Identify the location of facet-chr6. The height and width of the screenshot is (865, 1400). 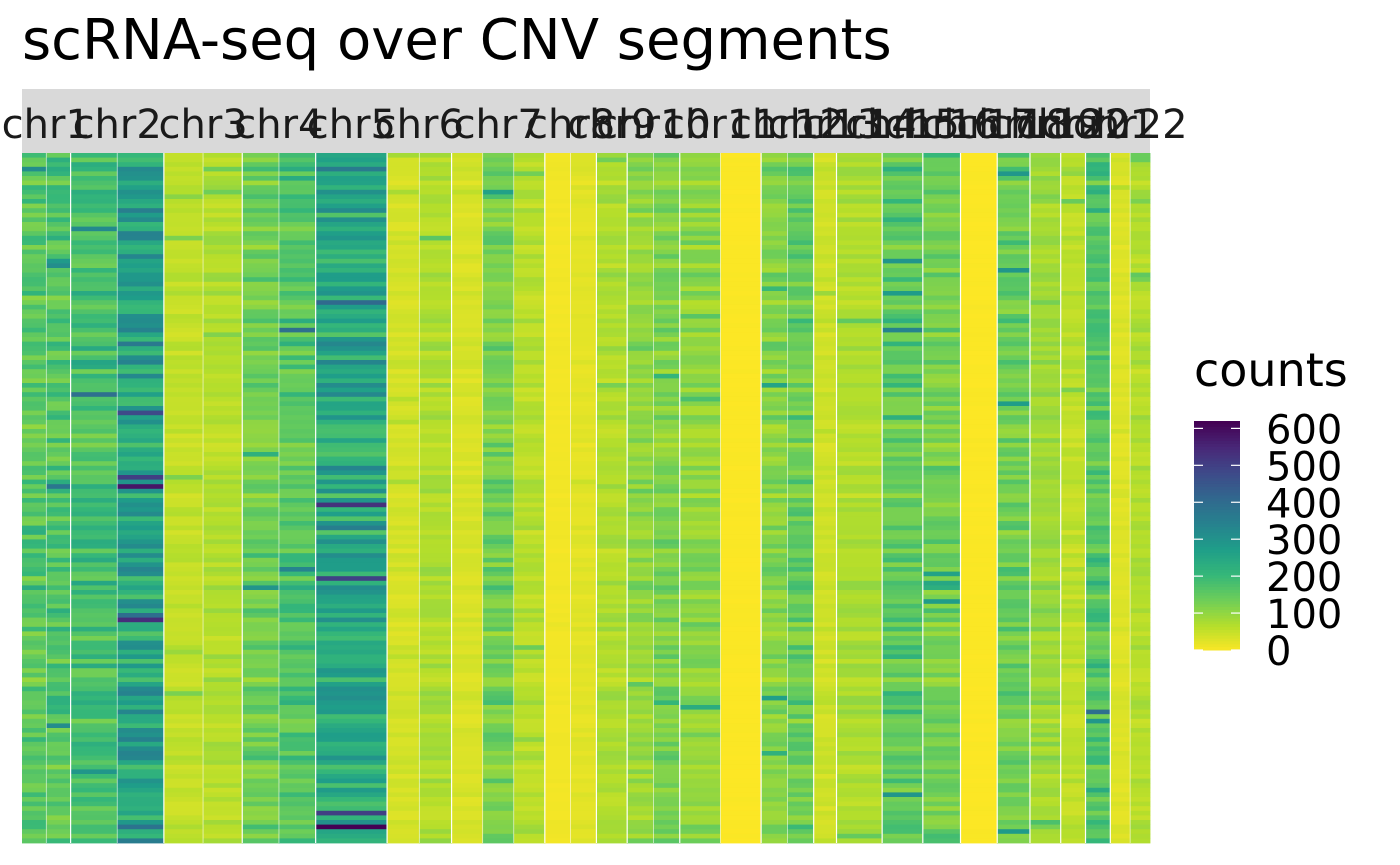
(419, 498).